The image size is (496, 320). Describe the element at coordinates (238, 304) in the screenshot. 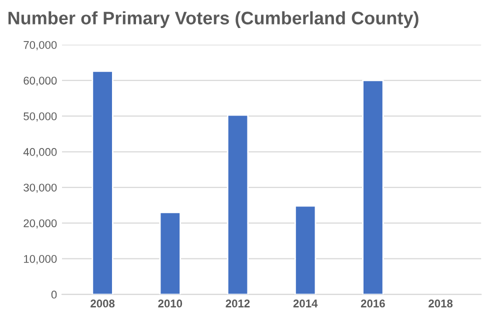

I see `x-tick-label: 2012` at that location.